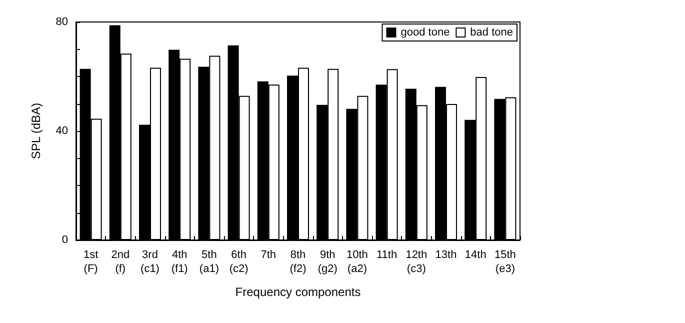  What do you see at coordinates (209, 262) in the screenshot?
I see `x-tick-label: 5th (a1)` at bounding box center [209, 262].